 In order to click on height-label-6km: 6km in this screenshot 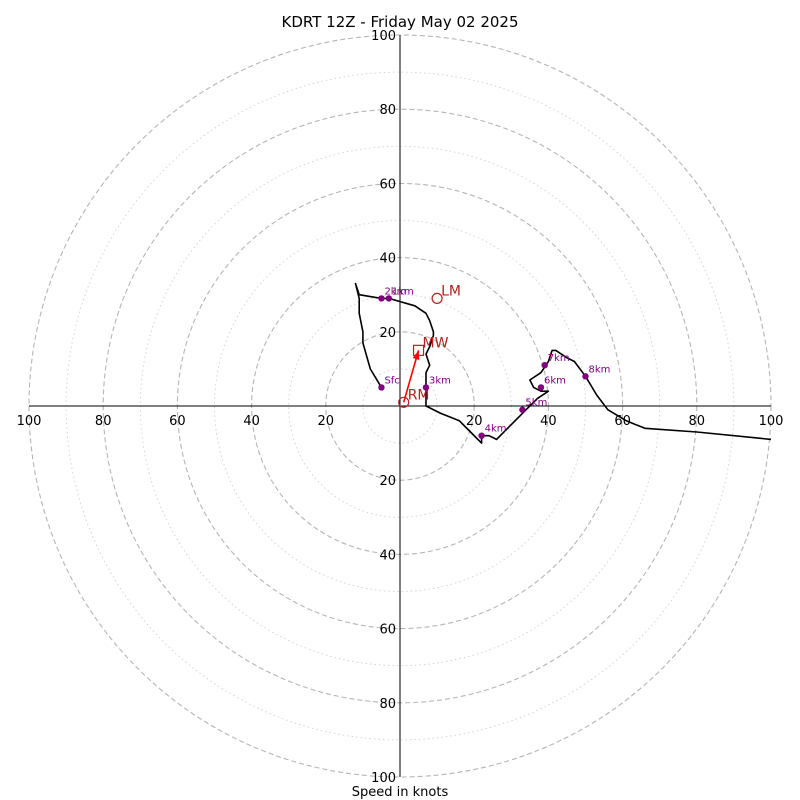, I will do `click(555, 380)`.